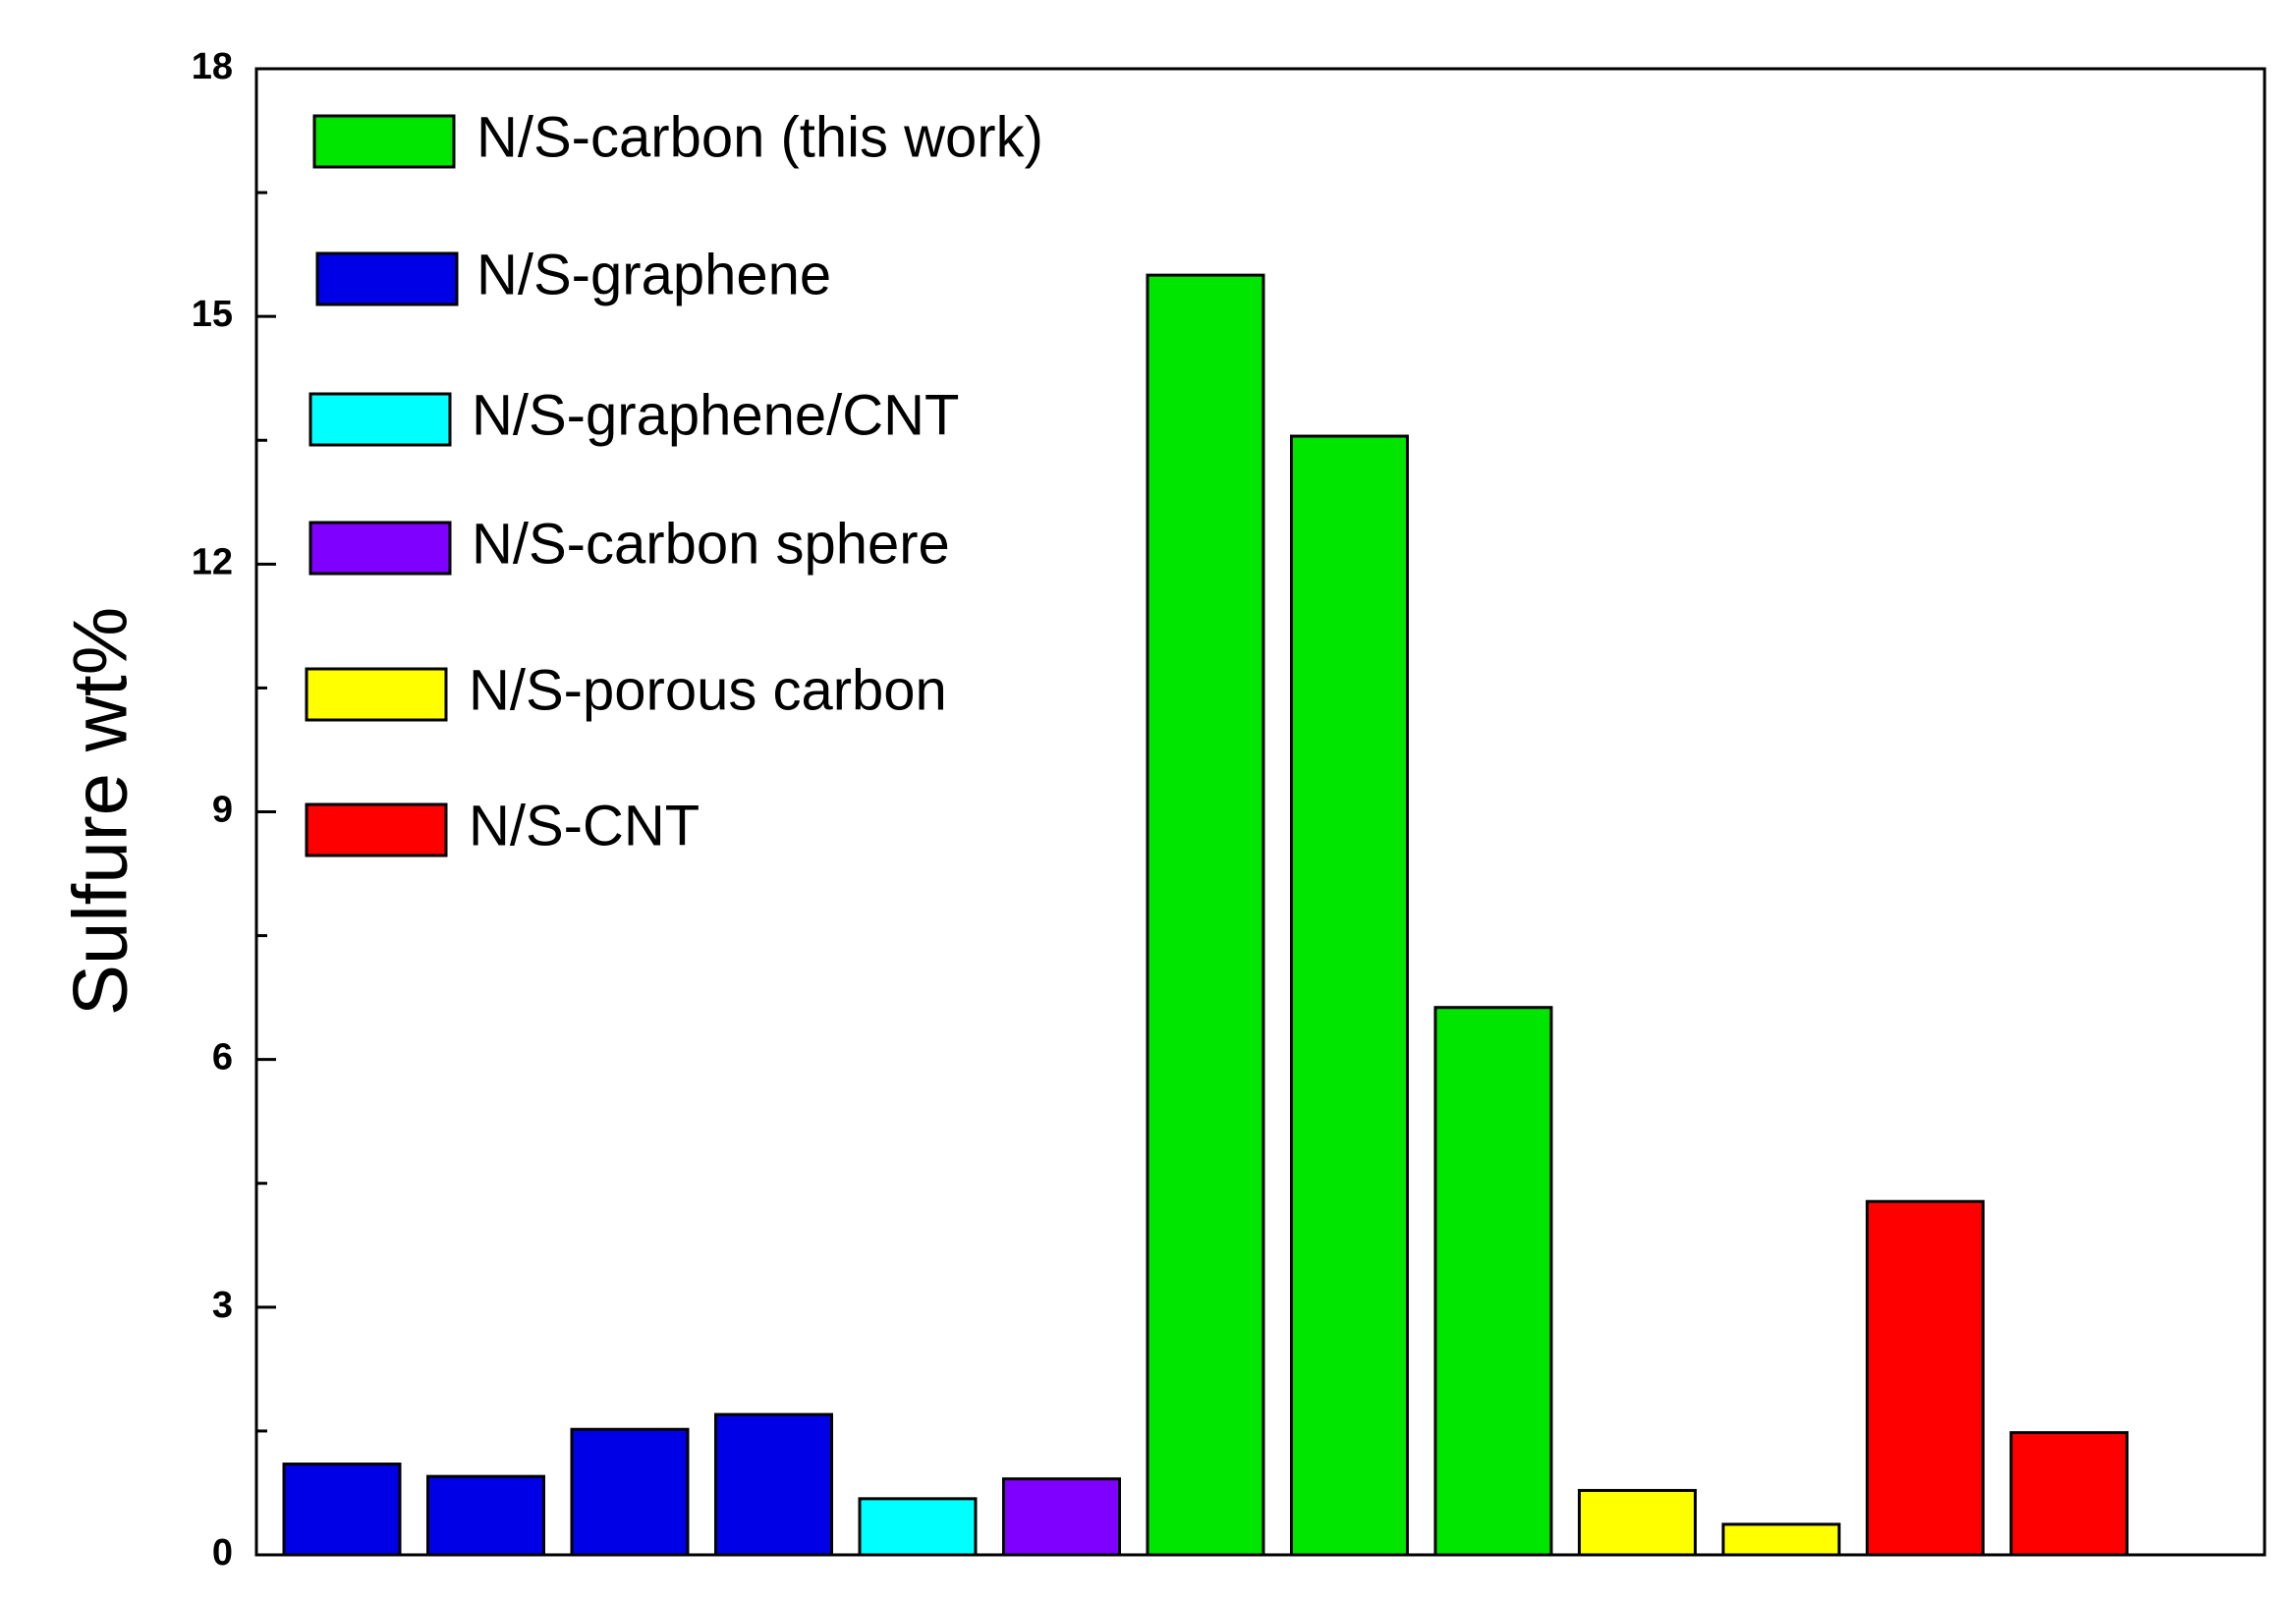 The width and height of the screenshot is (2296, 1602). I want to click on y-tick-label: 18, so click(212, 66).